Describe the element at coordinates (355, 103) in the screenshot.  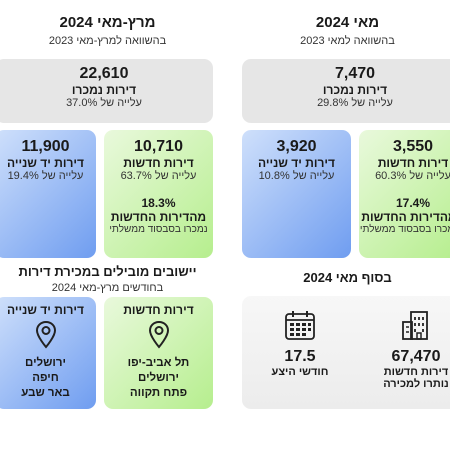
I see `right-total-change: עלייה של 29.8%` at that location.